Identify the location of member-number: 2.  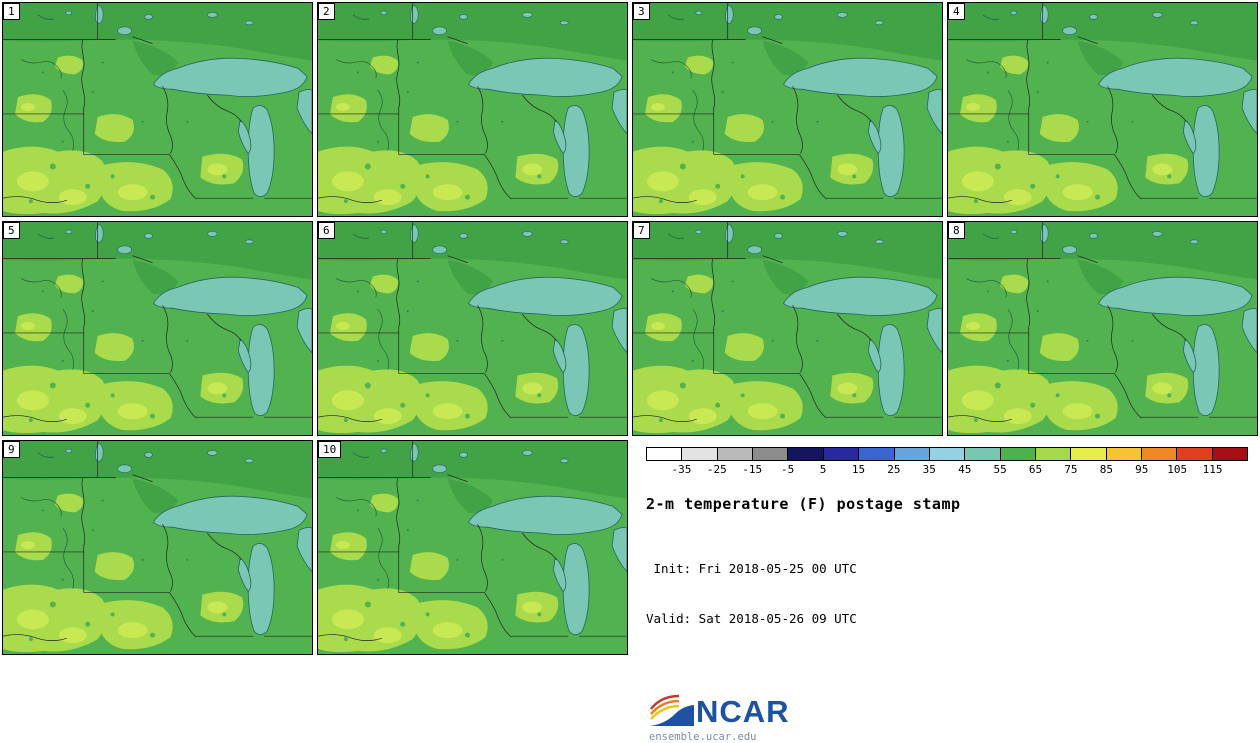
(326, 11).